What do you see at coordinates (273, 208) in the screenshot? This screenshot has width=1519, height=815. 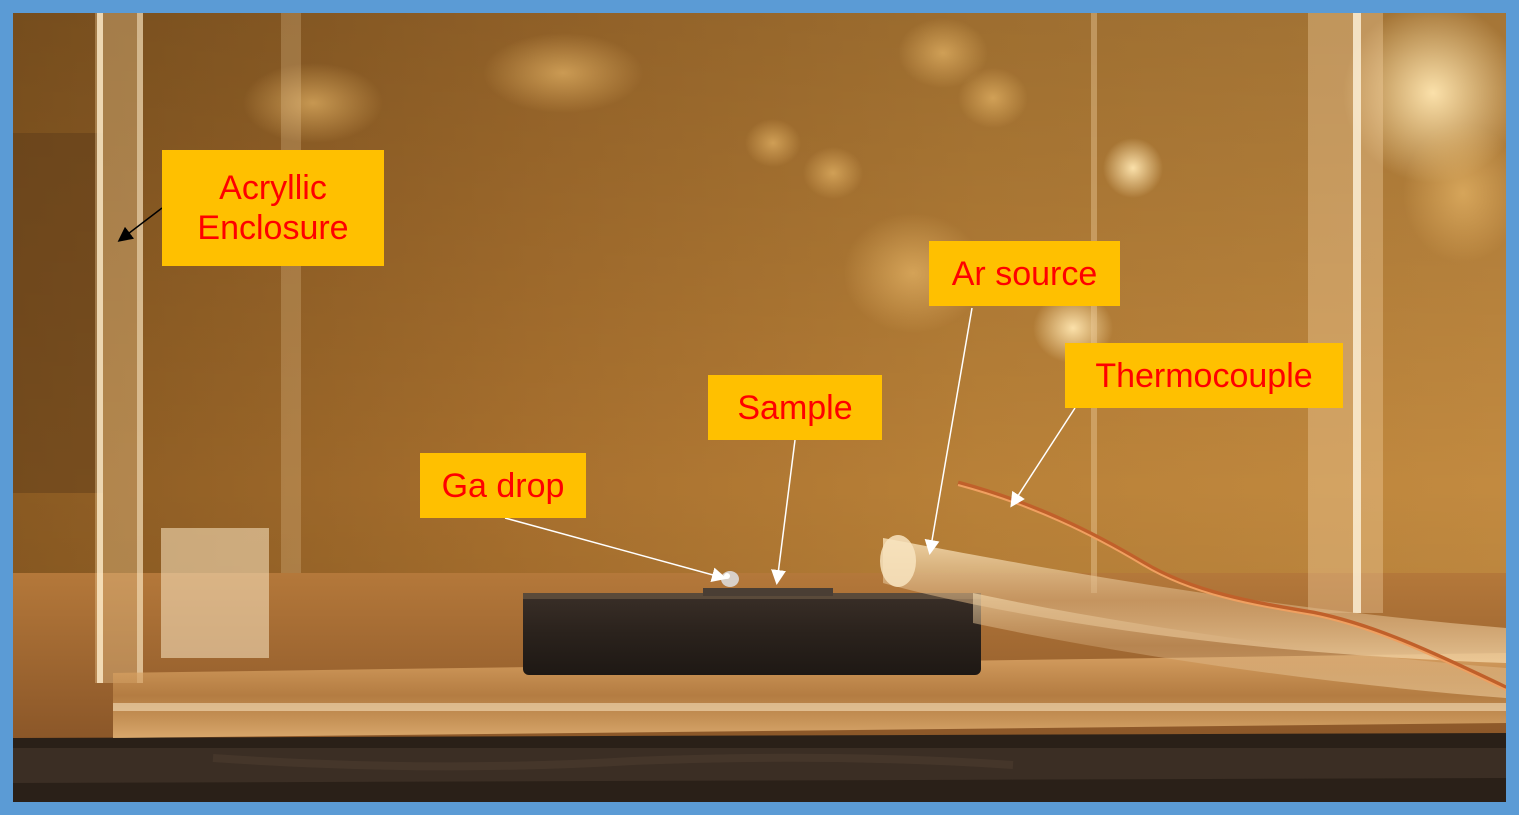 I see `label-acrylic-enclosure: Acryllic Enclosure` at bounding box center [273, 208].